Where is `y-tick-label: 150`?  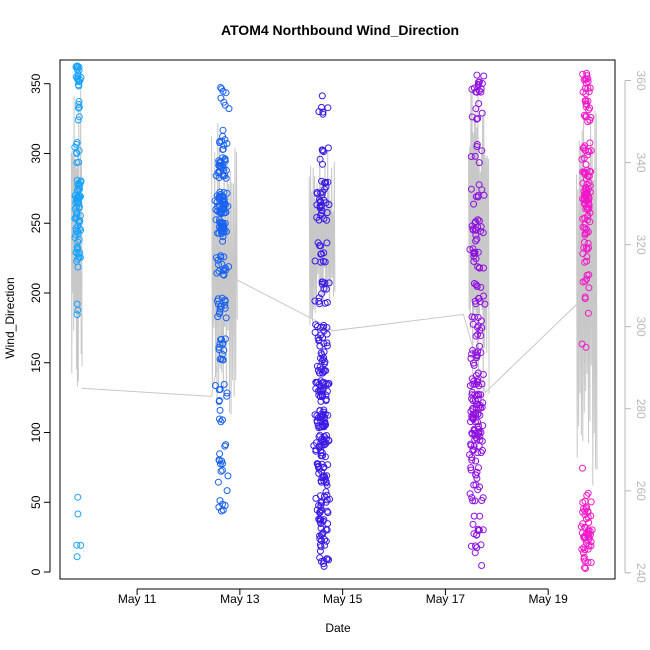
y-tick-label: 150 is located at coordinates (36, 362).